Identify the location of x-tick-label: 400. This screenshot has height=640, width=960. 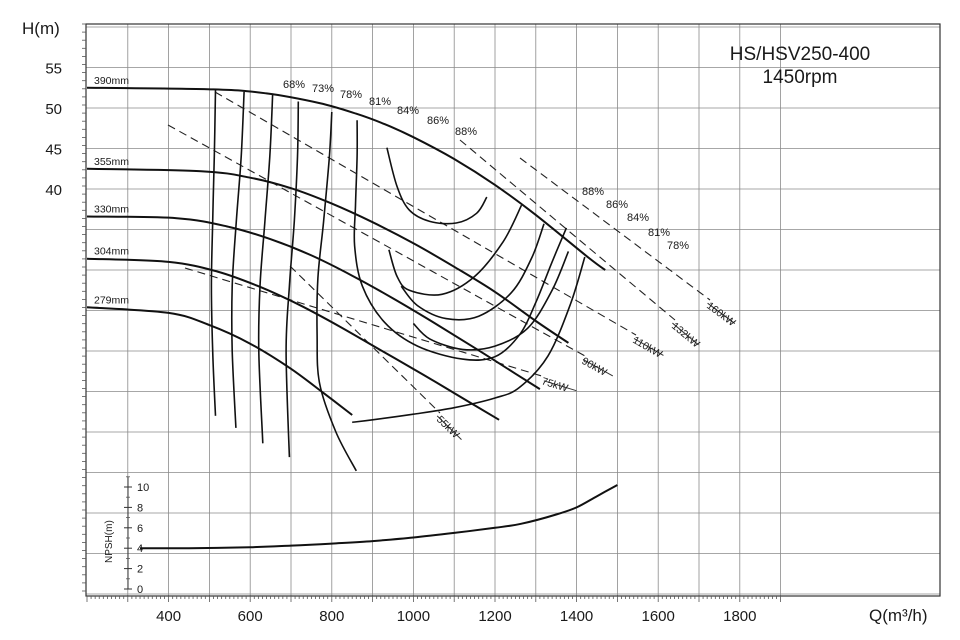
(168, 616).